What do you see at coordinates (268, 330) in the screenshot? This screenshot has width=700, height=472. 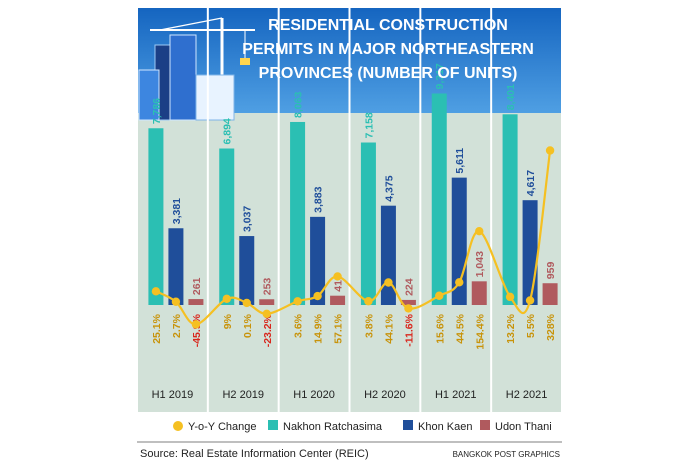 I see `yoy-value-label: -23.2%` at bounding box center [268, 330].